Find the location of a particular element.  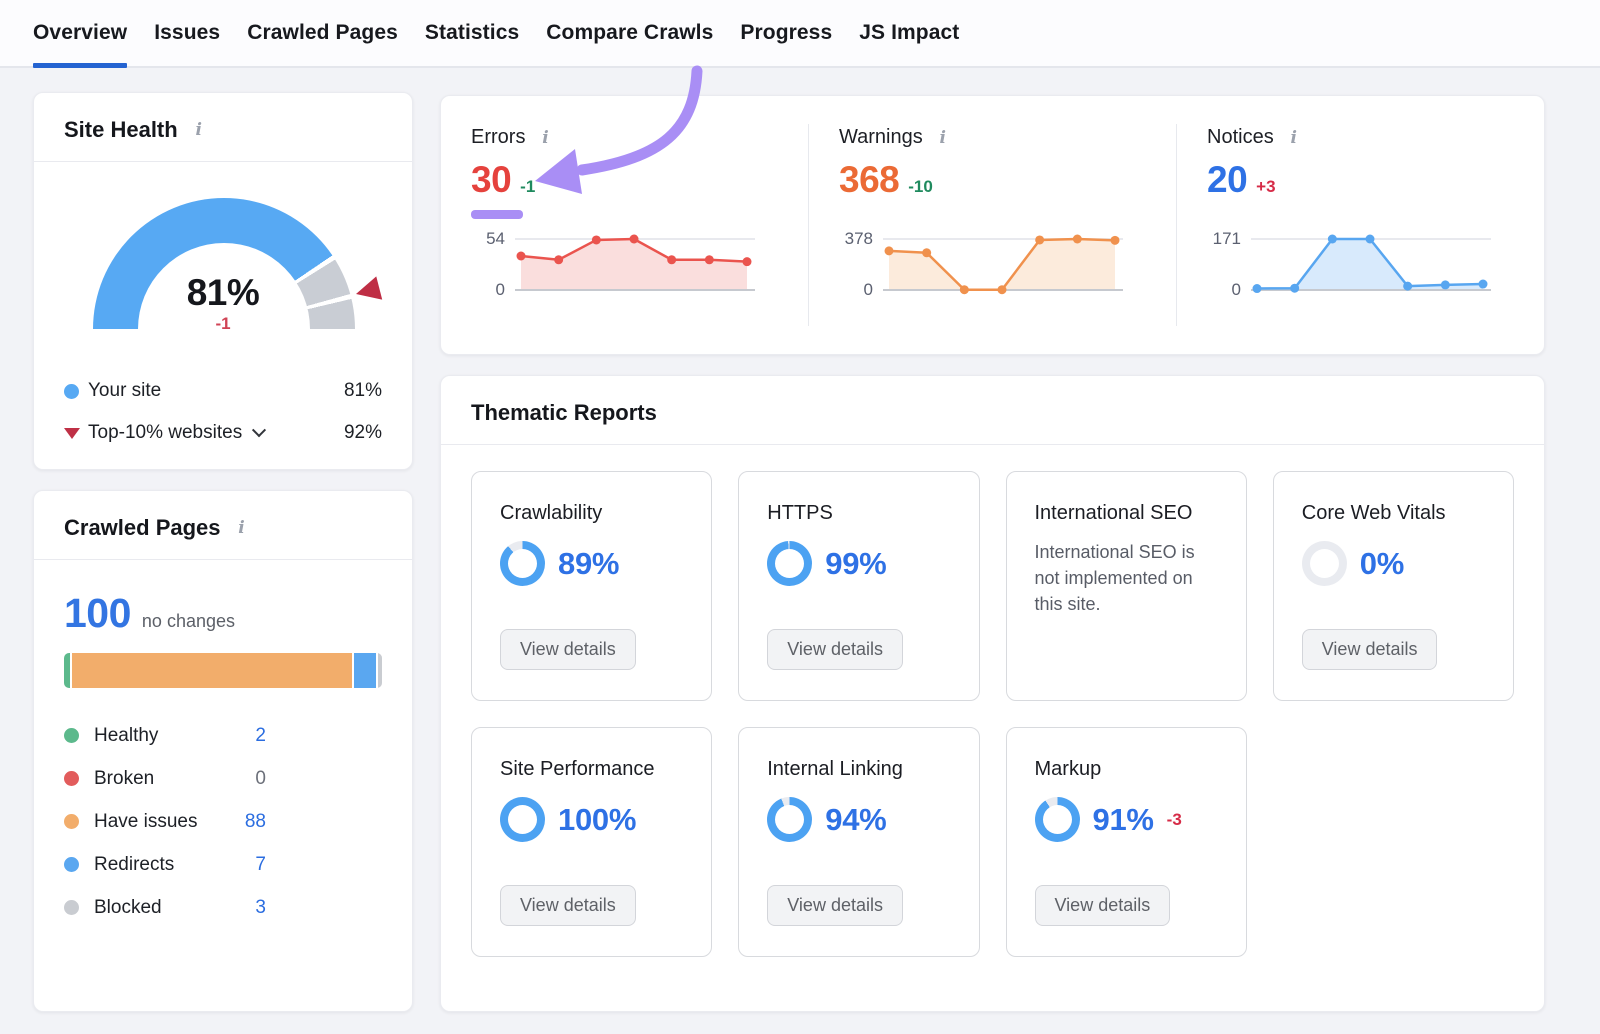

card-core-web-vitals: Core Web Vitals 0% View details is located at coordinates (1393, 586).